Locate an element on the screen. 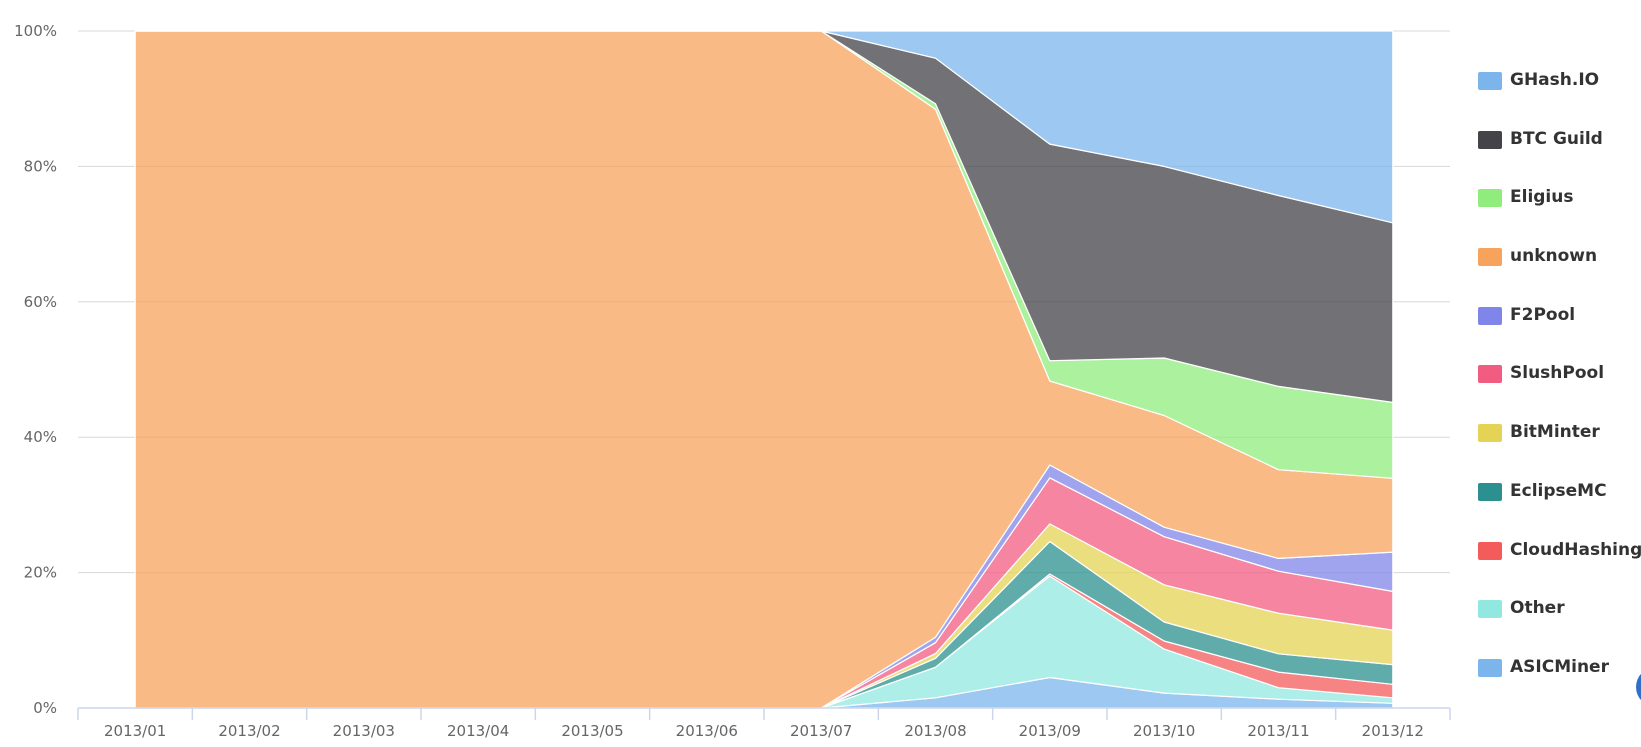  legend-item-bitminter: BitMinter is located at coordinates (1559, 447).